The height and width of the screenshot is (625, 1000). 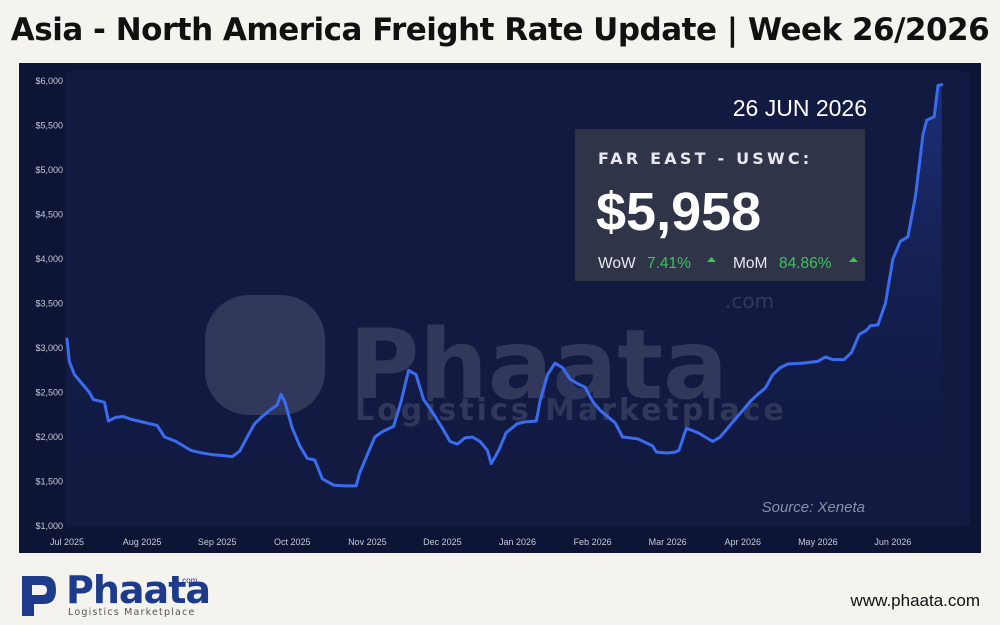 What do you see at coordinates (142, 542) in the screenshot?
I see `x-tick-label: Aug 2025` at bounding box center [142, 542].